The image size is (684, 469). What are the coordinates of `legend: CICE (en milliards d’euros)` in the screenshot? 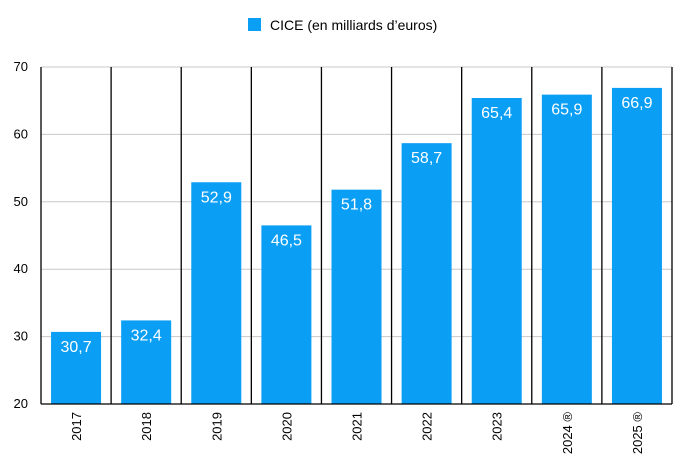 It's located at (342, 25).